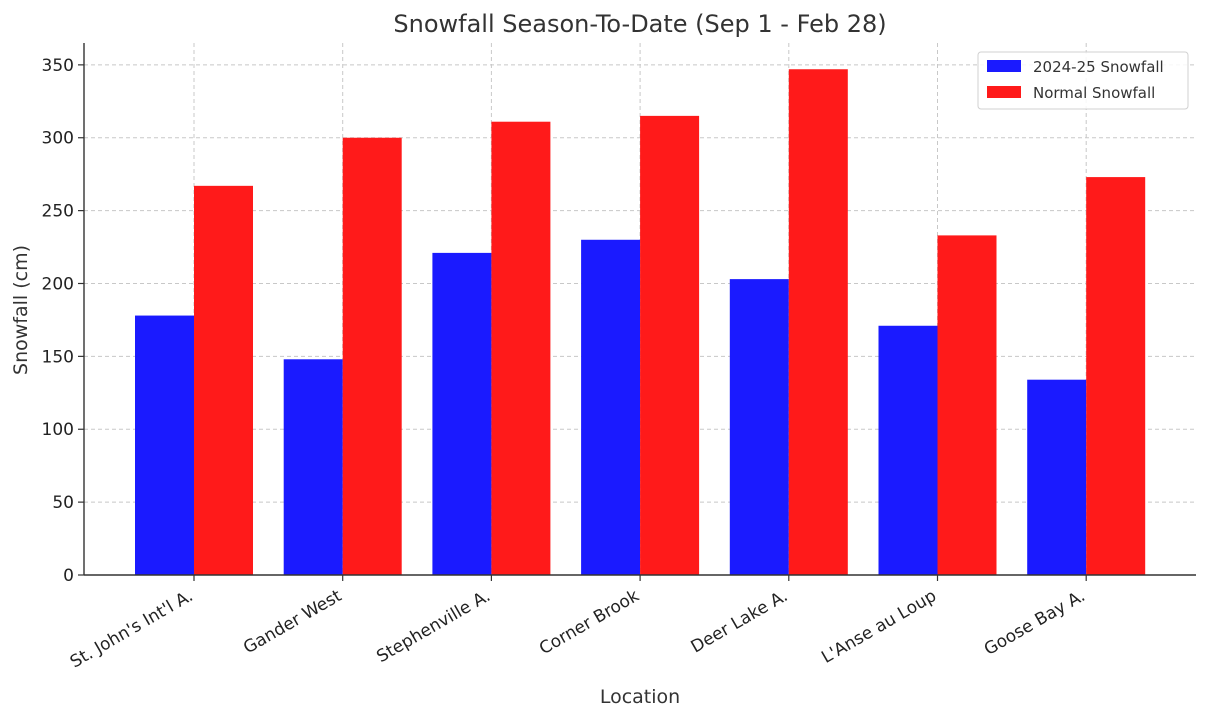  Describe the element at coordinates (879, 627) in the screenshot. I see `x-tick-label: L'Anse au Loup` at that location.